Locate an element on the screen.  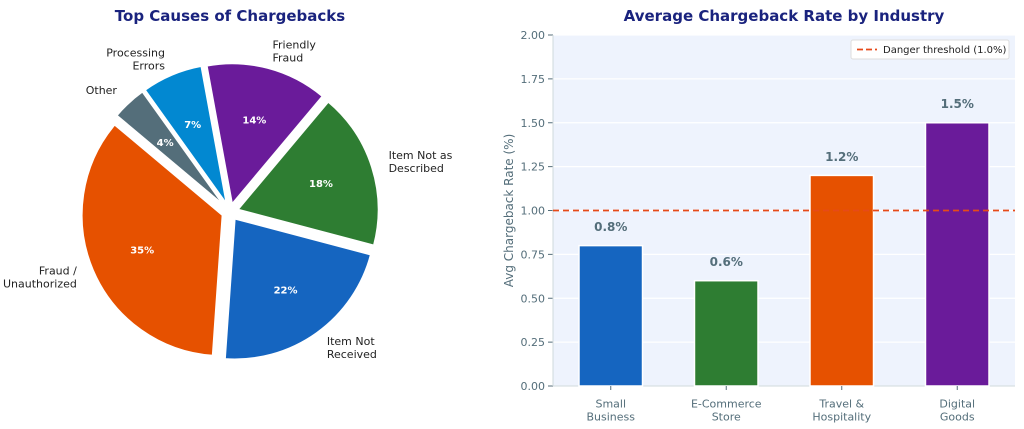
x-tick-label: E-Commerce Store is located at coordinates (726, 411).